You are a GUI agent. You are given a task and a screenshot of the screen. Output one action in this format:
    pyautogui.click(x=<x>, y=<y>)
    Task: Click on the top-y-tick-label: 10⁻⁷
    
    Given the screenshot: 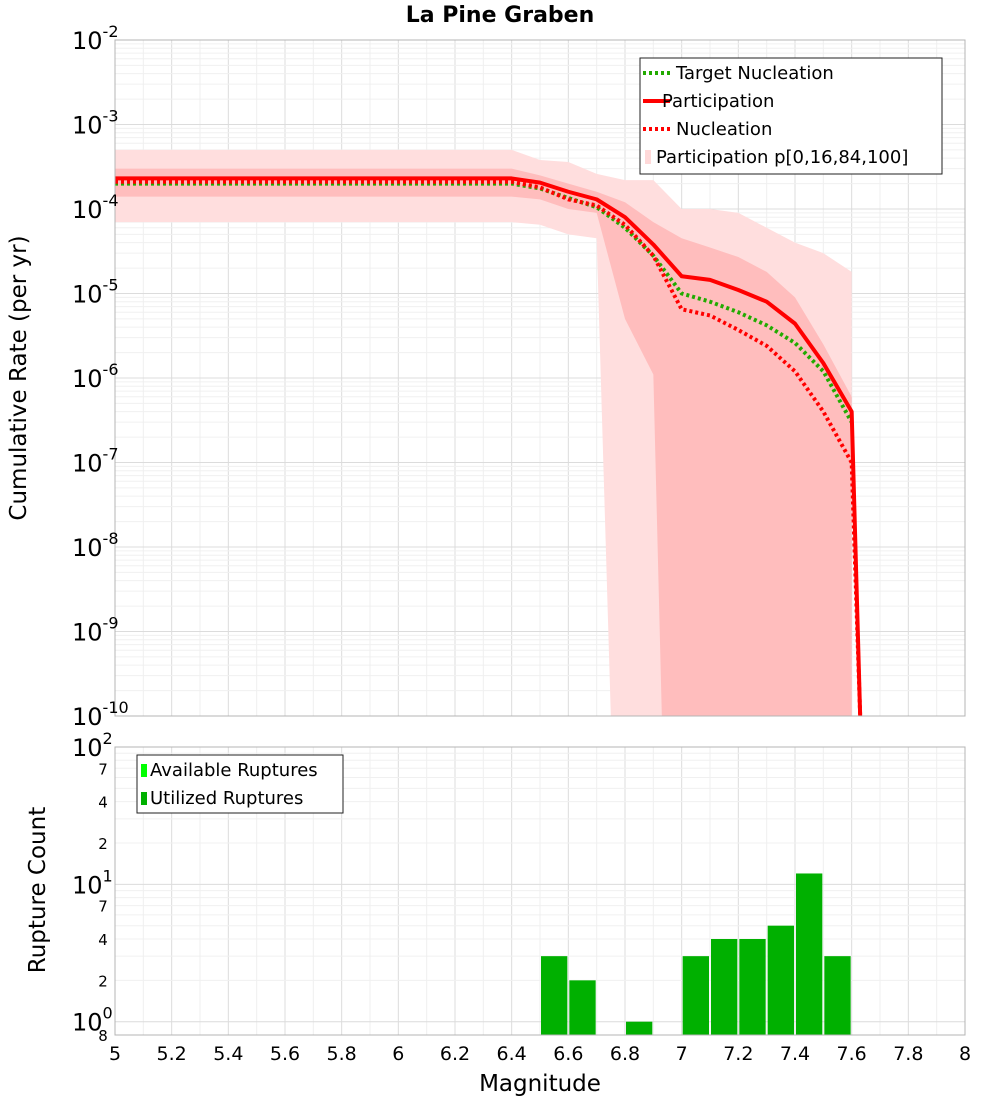 What is the action you would take?
    pyautogui.click(x=95, y=461)
    